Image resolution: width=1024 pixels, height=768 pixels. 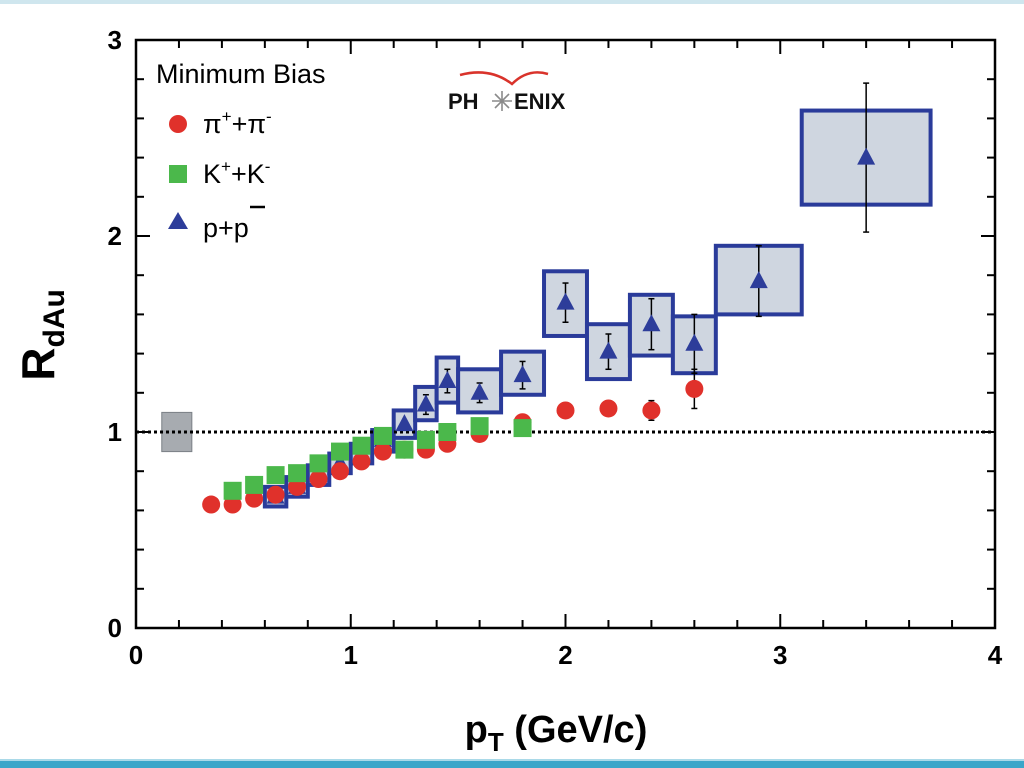 I want to click on legend-label-proton: p+p, so click(x=226, y=228).